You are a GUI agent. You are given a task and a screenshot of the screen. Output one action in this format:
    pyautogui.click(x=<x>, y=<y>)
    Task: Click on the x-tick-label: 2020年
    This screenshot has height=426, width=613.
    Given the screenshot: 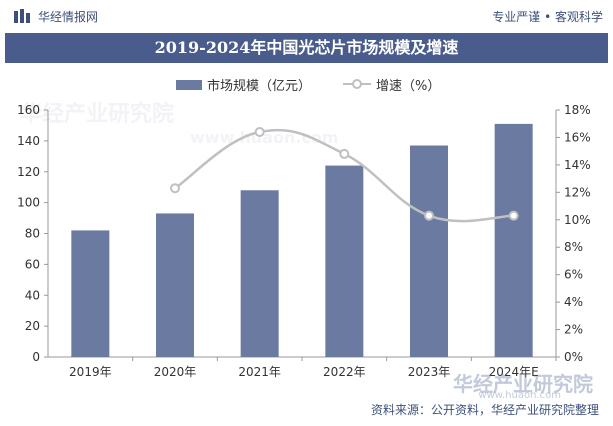 What is the action you would take?
    pyautogui.click(x=175, y=372)
    